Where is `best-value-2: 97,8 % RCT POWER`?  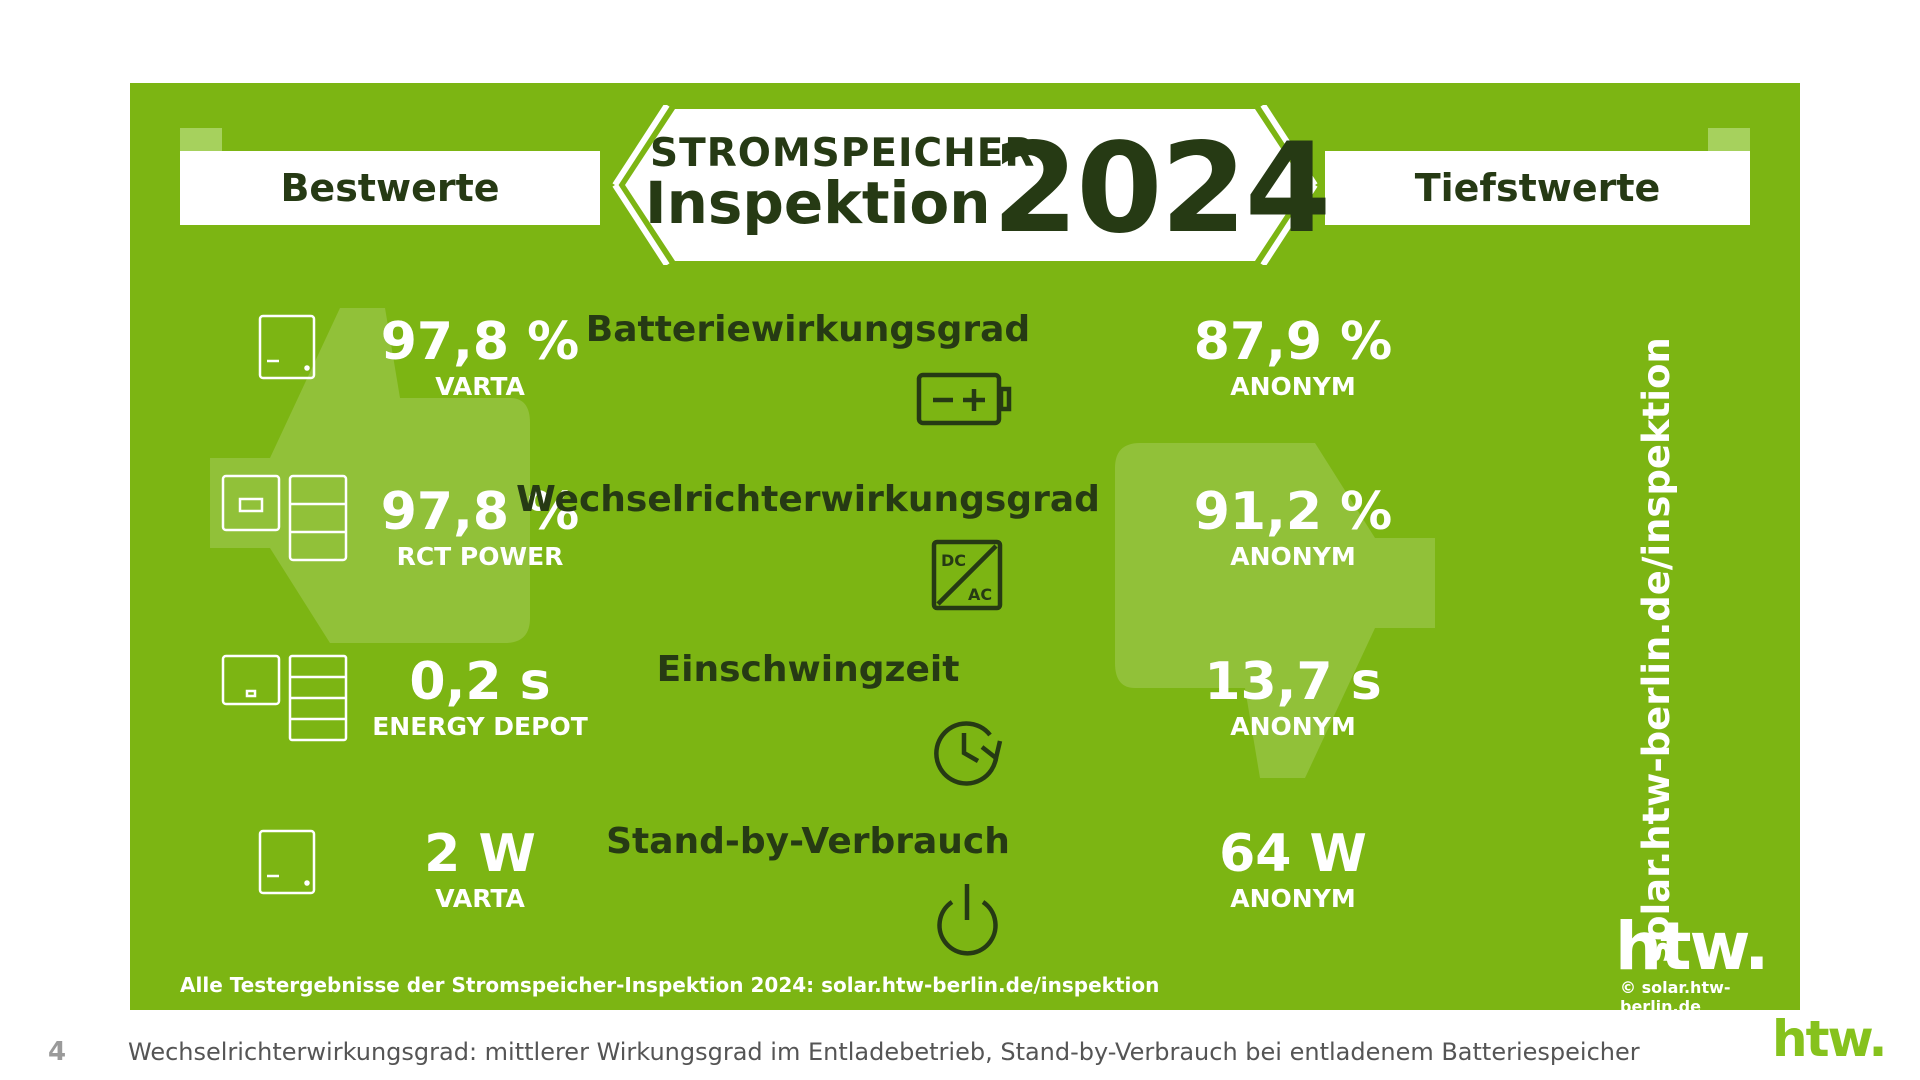 best-value-2: 97,8 % RCT POWER is located at coordinates (480, 526).